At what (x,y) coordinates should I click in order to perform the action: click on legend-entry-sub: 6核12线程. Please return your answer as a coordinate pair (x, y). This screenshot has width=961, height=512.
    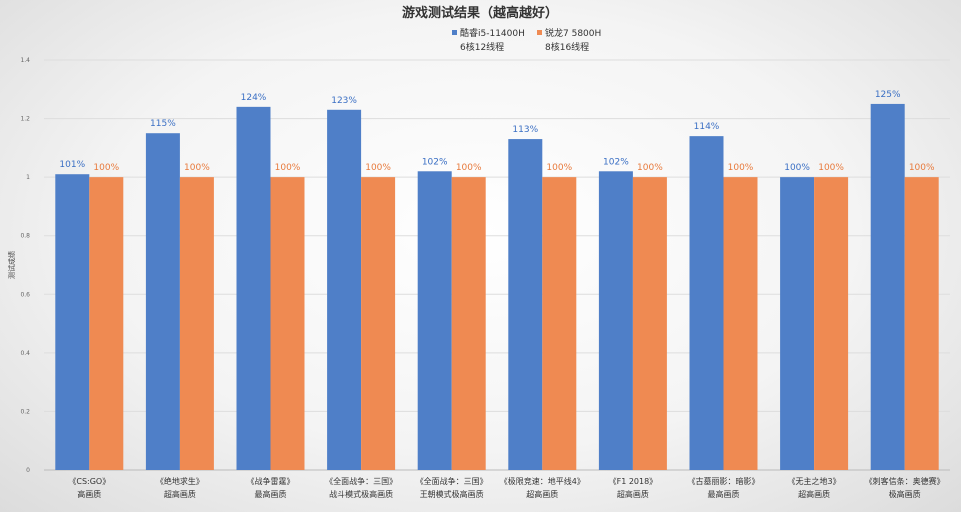
    Looking at the image, I should click on (482, 47).